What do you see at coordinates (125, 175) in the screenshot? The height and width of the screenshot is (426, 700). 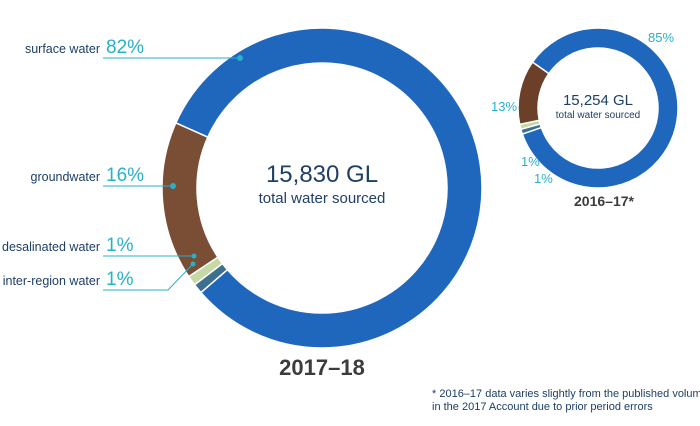 I see `pct-groundwater: 16%` at bounding box center [125, 175].